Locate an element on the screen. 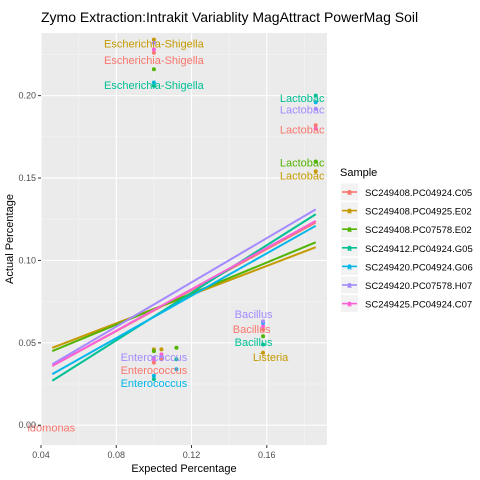 Image resolution: width=480 pixels, height=480 pixels. y-tick-label: 0.15 is located at coordinates (27, 178).